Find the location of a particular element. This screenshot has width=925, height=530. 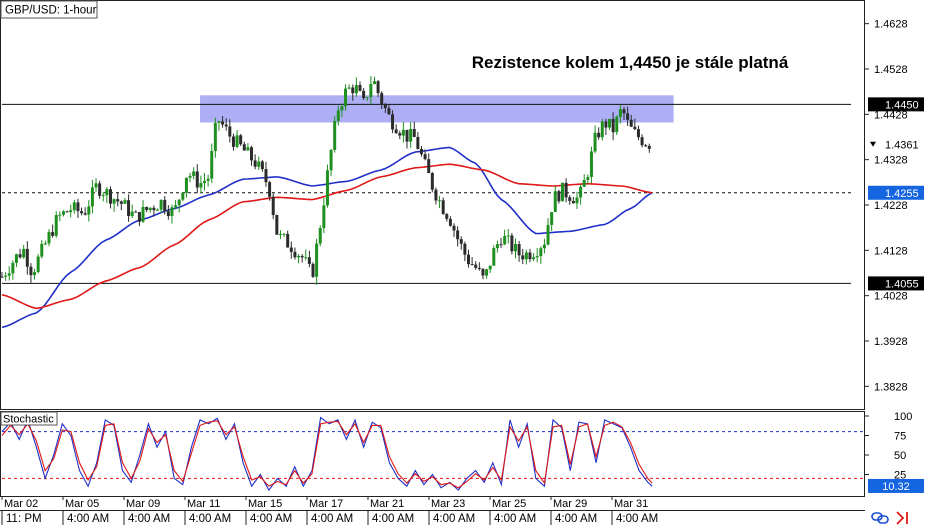

stochastic-label-box: Stochastic is located at coordinates (29, 418).